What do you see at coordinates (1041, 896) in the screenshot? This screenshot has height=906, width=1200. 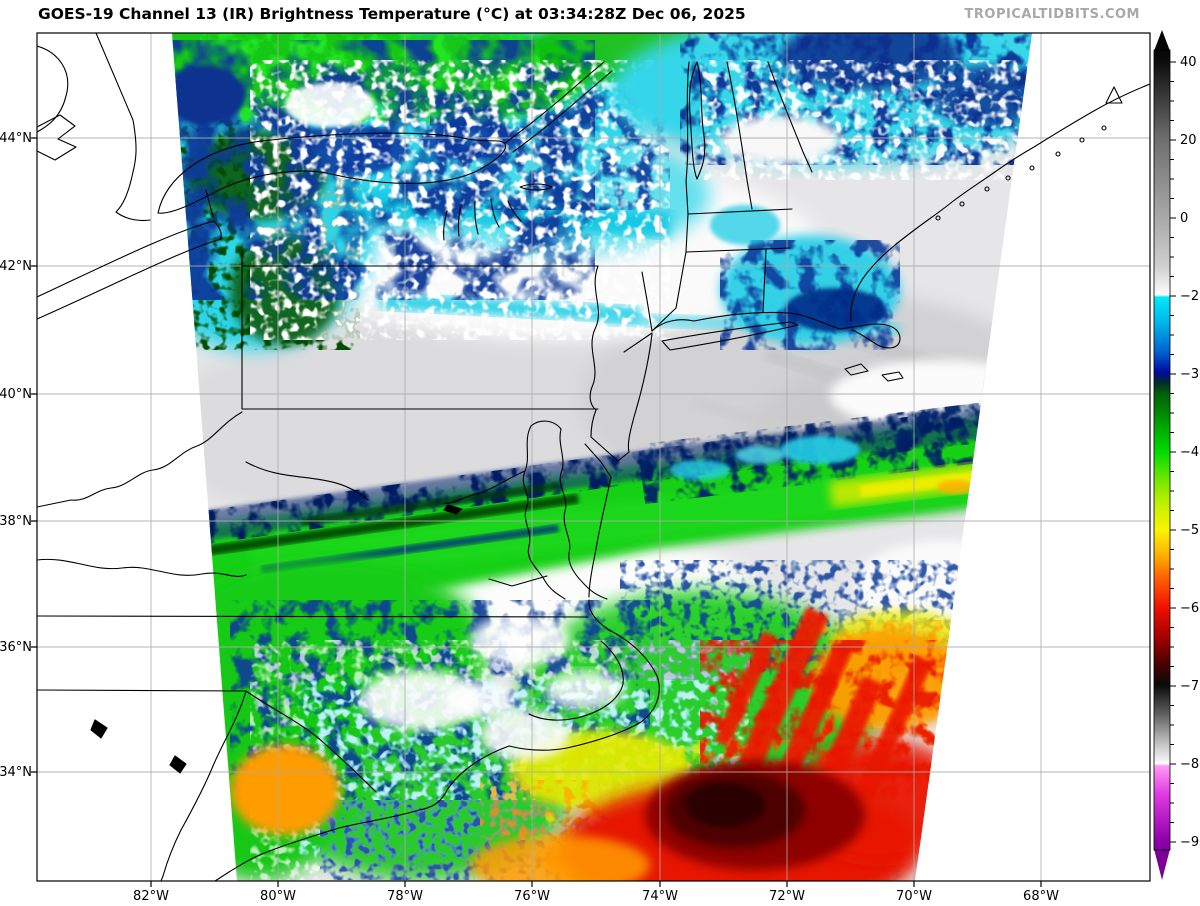 I see `lon-tick-label: 68°W` at bounding box center [1041, 896].